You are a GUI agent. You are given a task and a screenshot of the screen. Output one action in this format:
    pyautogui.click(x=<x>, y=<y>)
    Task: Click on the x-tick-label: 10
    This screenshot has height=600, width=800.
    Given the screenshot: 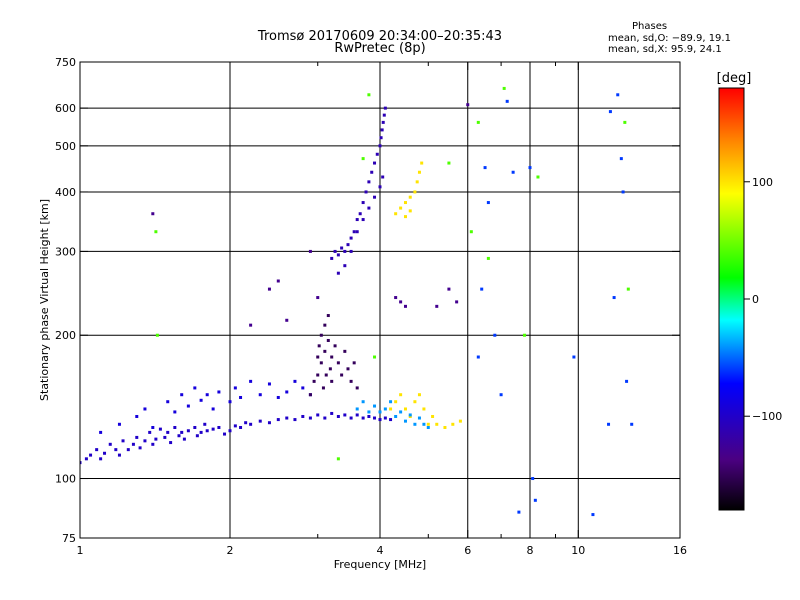 What is the action you would take?
    pyautogui.click(x=578, y=550)
    